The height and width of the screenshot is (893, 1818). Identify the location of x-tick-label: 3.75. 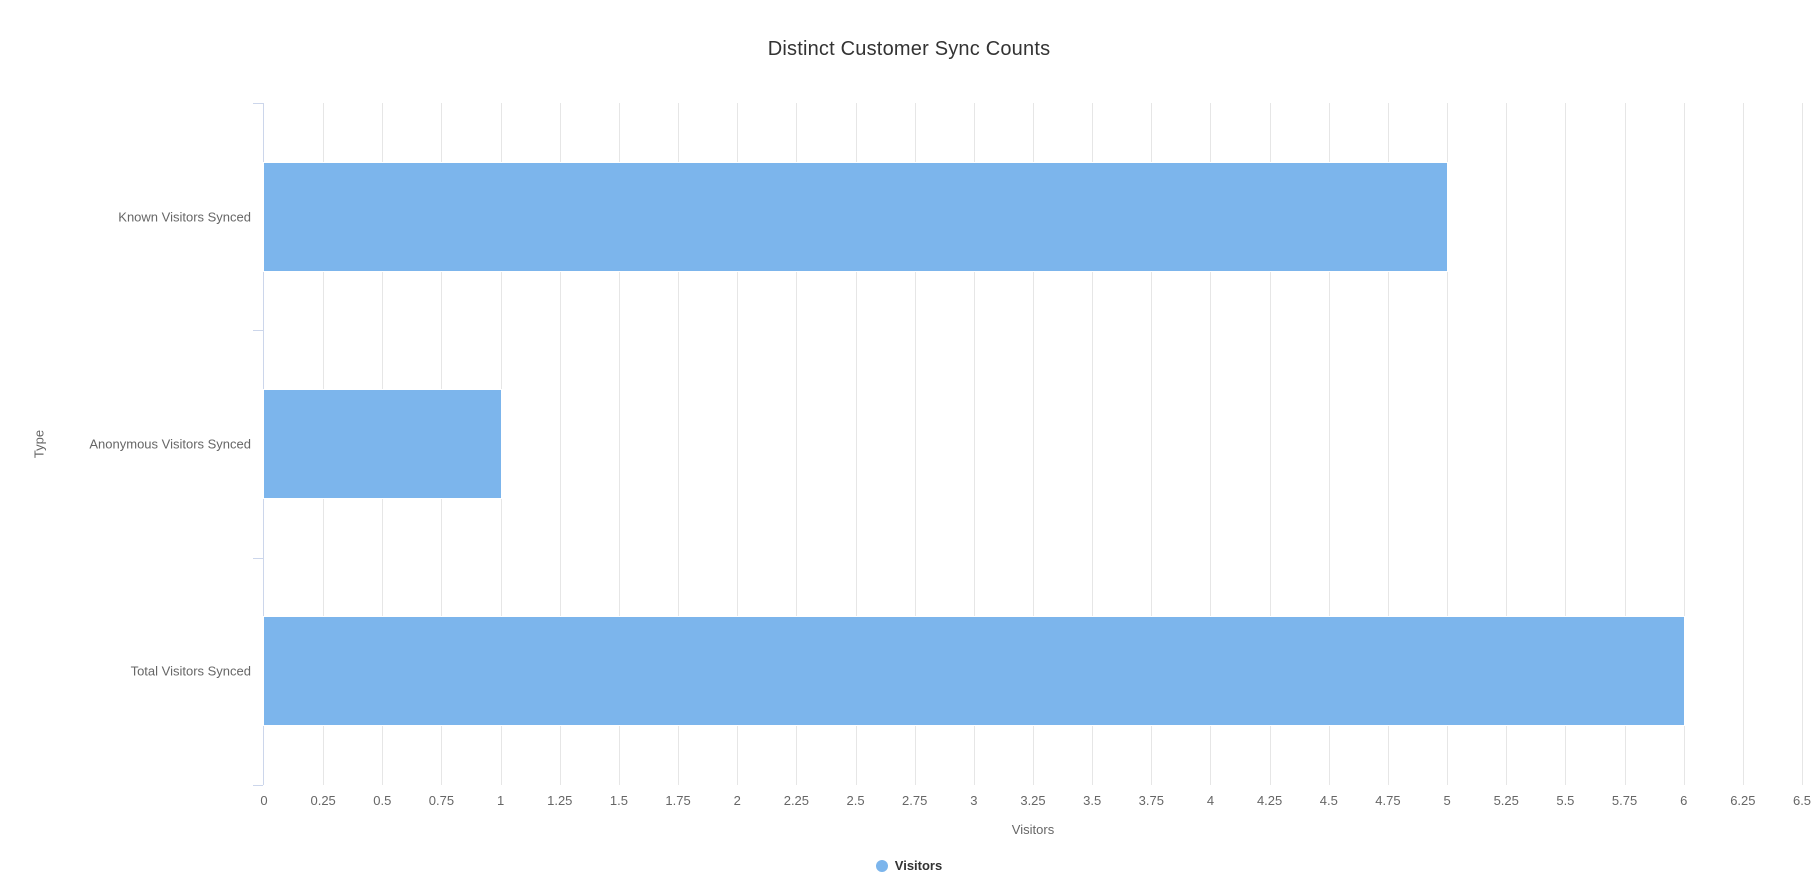
(1151, 800).